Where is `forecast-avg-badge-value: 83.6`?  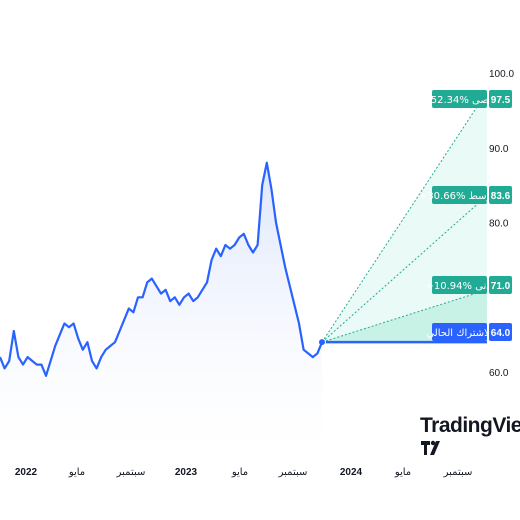
forecast-avg-badge-value: 83.6 is located at coordinates (501, 196).